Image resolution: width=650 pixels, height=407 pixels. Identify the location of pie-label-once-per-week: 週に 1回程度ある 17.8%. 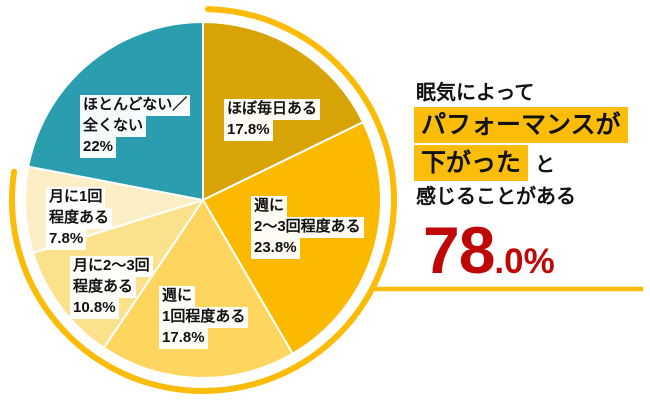
(204, 317).